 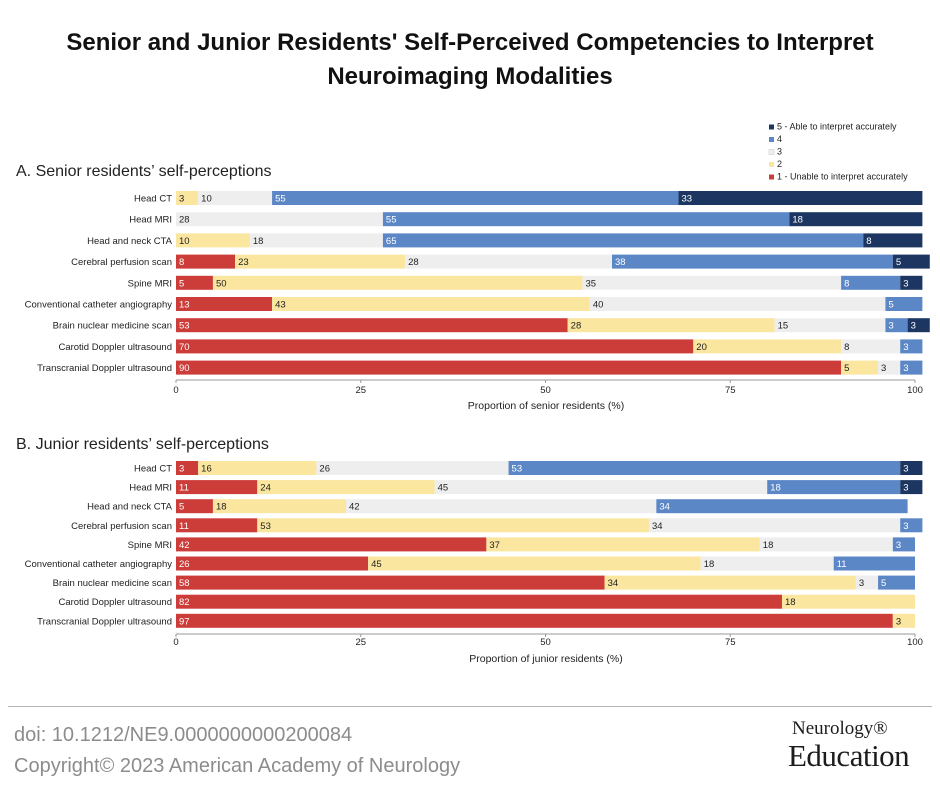 I want to click on bar-value-label: 97, so click(x=184, y=621).